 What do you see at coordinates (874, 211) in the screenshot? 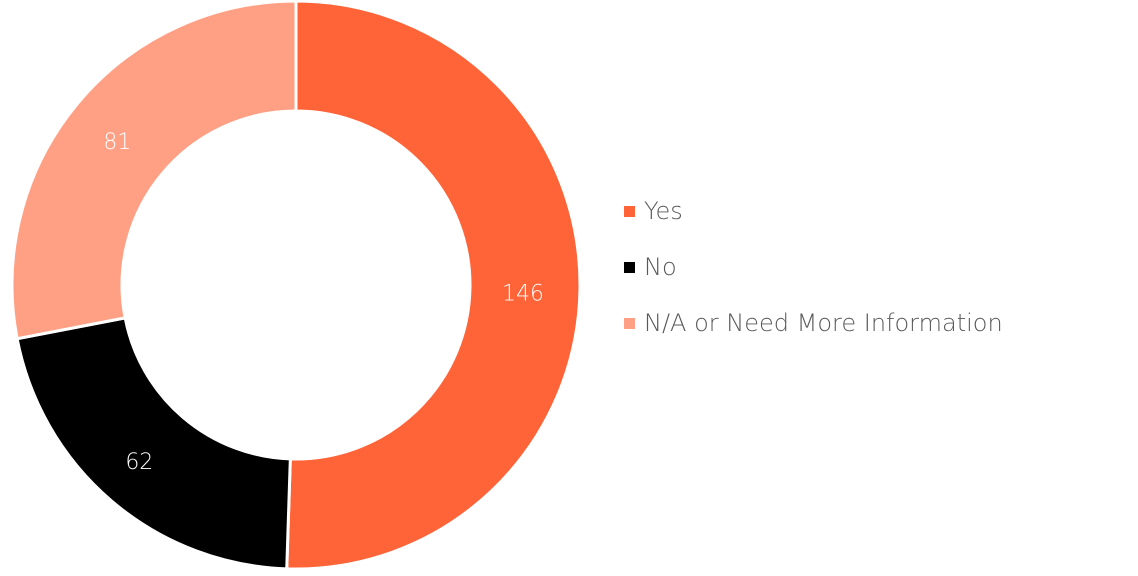
I see `legend-item-yes: Yes` at bounding box center [874, 211].